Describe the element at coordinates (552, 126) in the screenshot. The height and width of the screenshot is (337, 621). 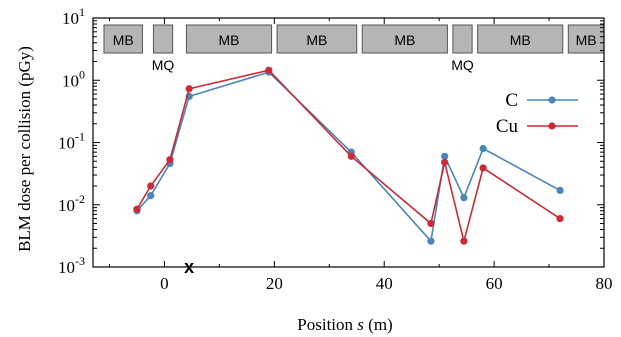
I see `legend-marker-Cu` at that location.